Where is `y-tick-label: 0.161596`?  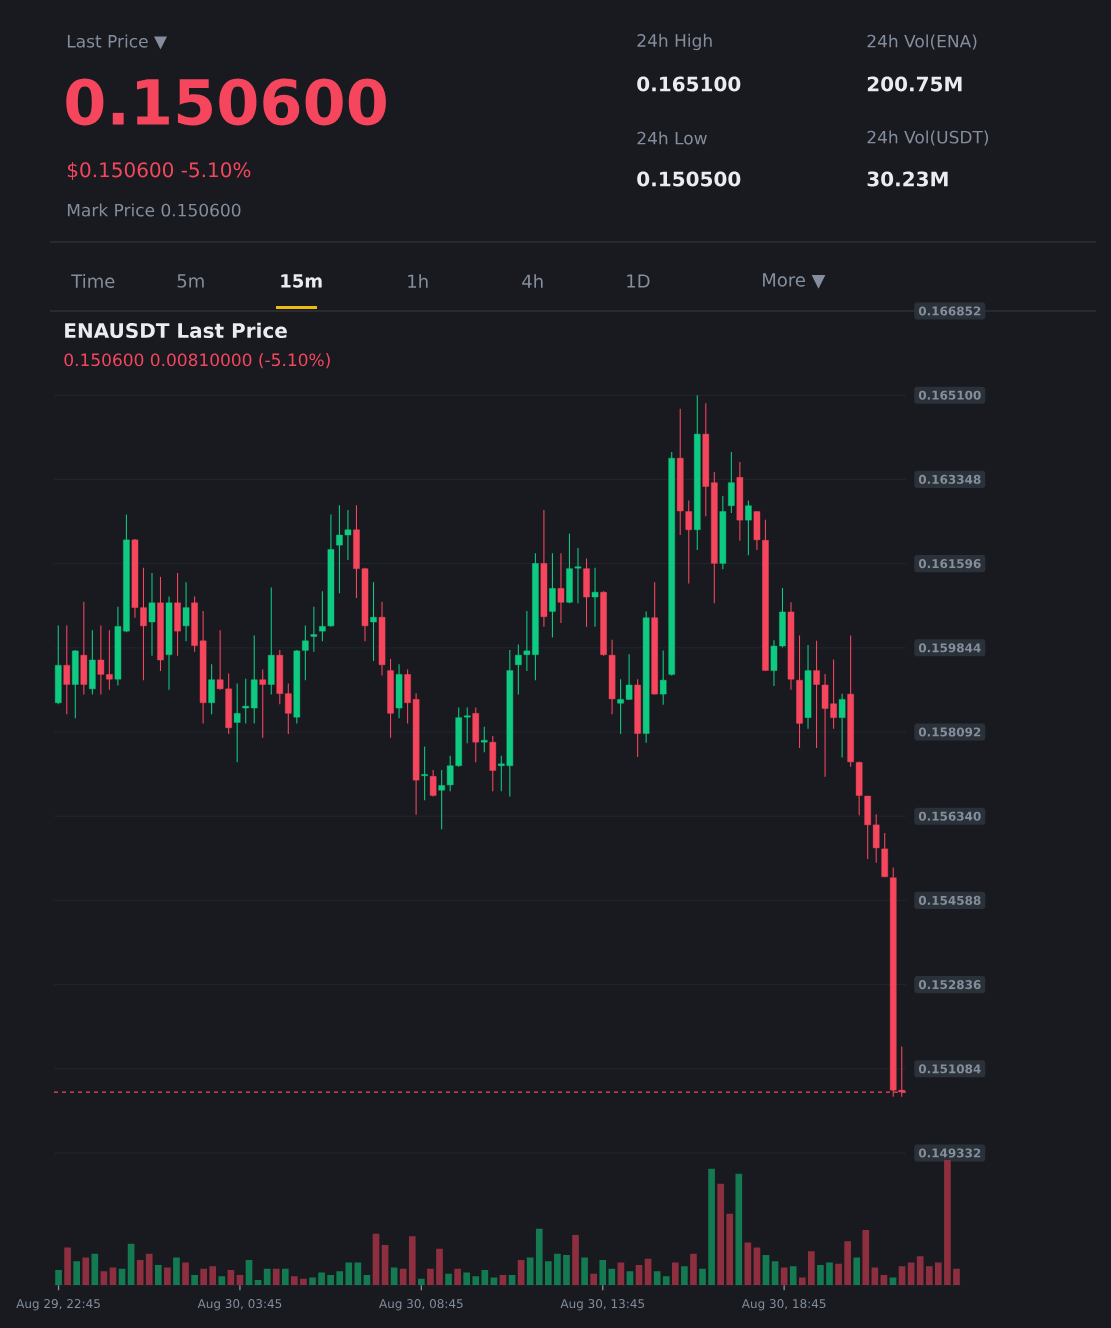 y-tick-label: 0.161596 is located at coordinates (949, 564).